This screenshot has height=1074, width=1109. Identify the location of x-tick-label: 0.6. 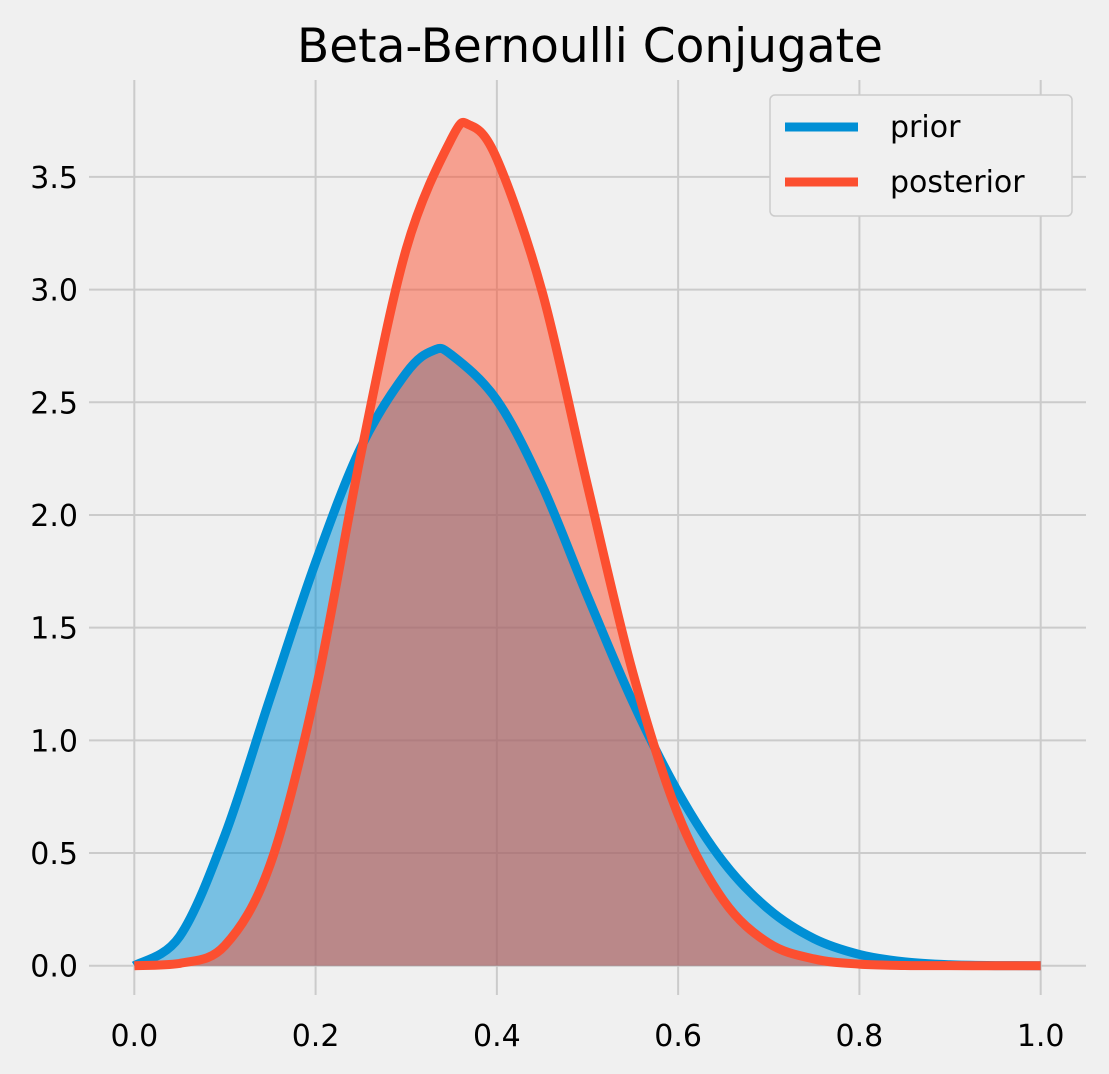
(678, 1036).